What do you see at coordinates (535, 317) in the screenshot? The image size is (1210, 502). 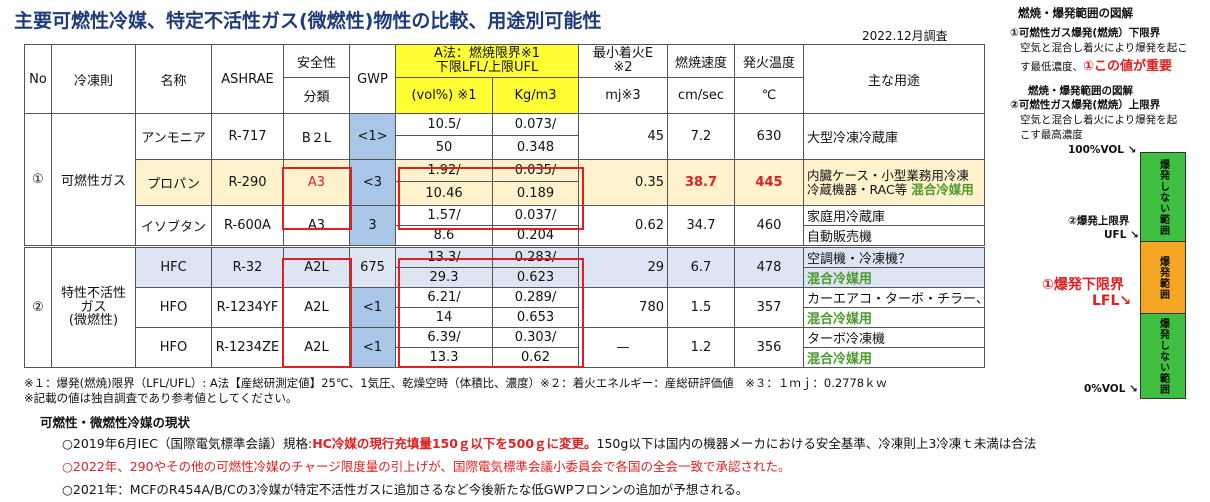 I see `kg-upper: 0.653` at bounding box center [535, 317].